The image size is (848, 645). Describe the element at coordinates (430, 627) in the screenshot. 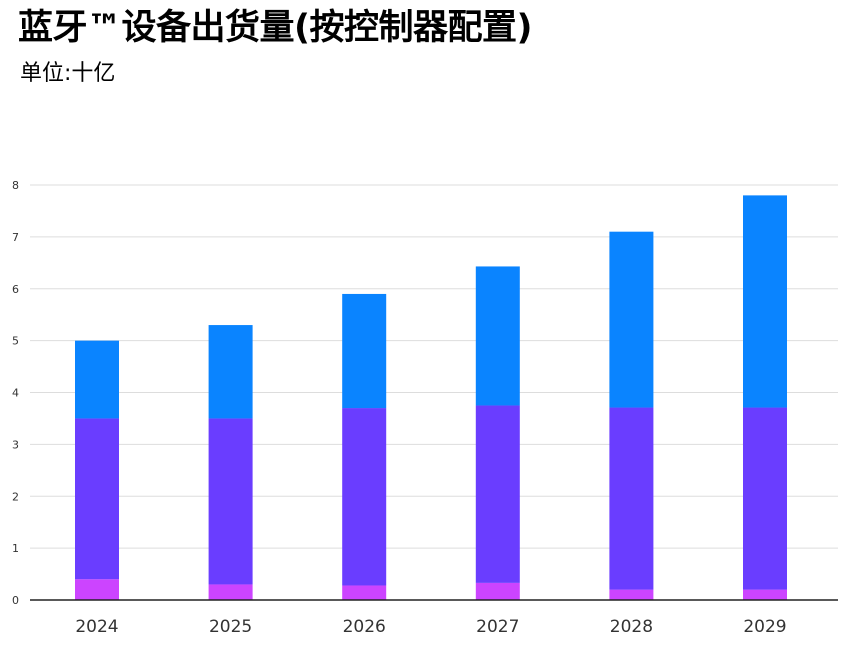

I see `x-axis-ticks: 2024 2025 2026 2027 2028 2029` at that location.